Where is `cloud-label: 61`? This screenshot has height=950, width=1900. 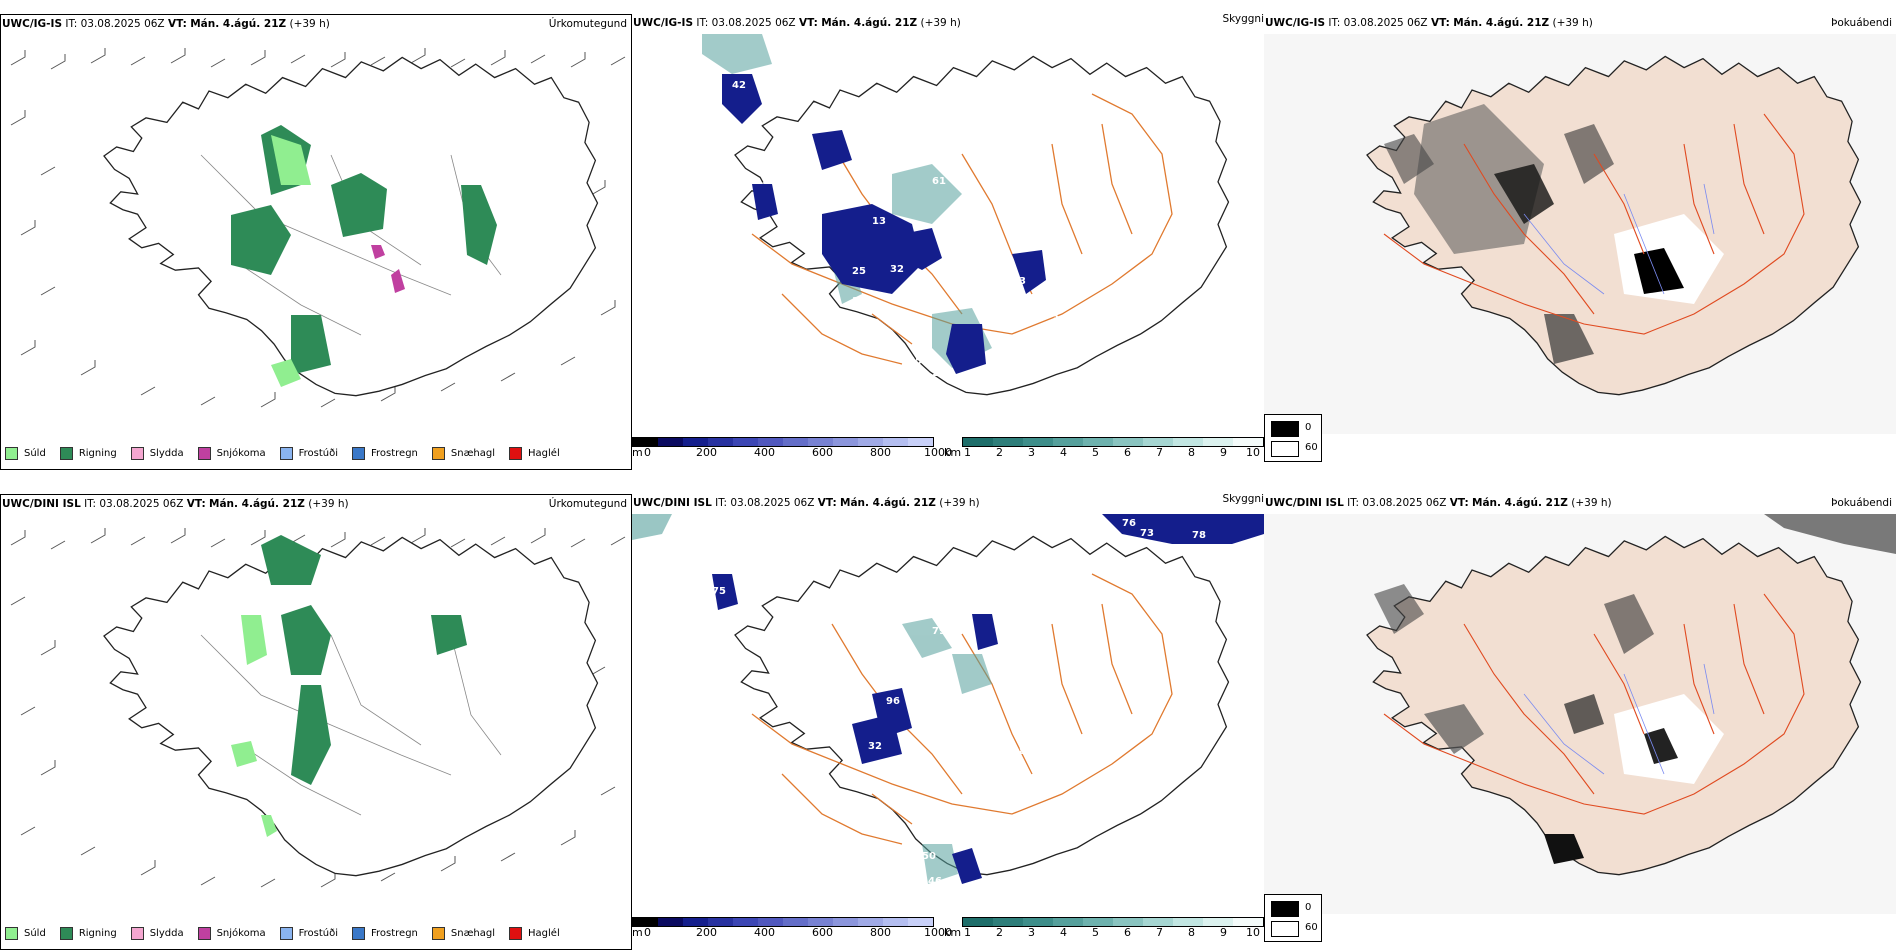 cloud-label: 61 is located at coordinates (939, 181).